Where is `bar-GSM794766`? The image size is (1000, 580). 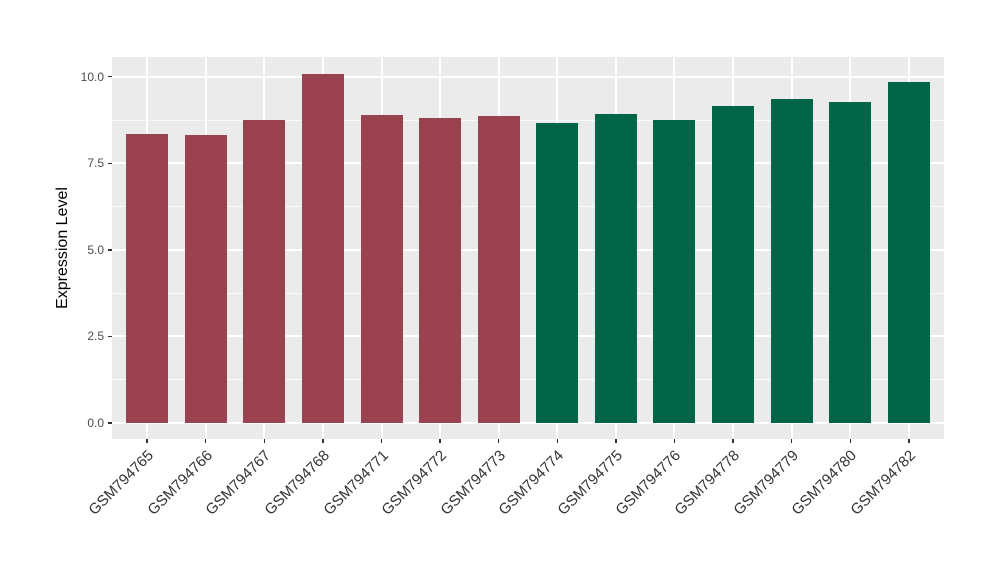
bar-GSM794766 is located at coordinates (205, 279).